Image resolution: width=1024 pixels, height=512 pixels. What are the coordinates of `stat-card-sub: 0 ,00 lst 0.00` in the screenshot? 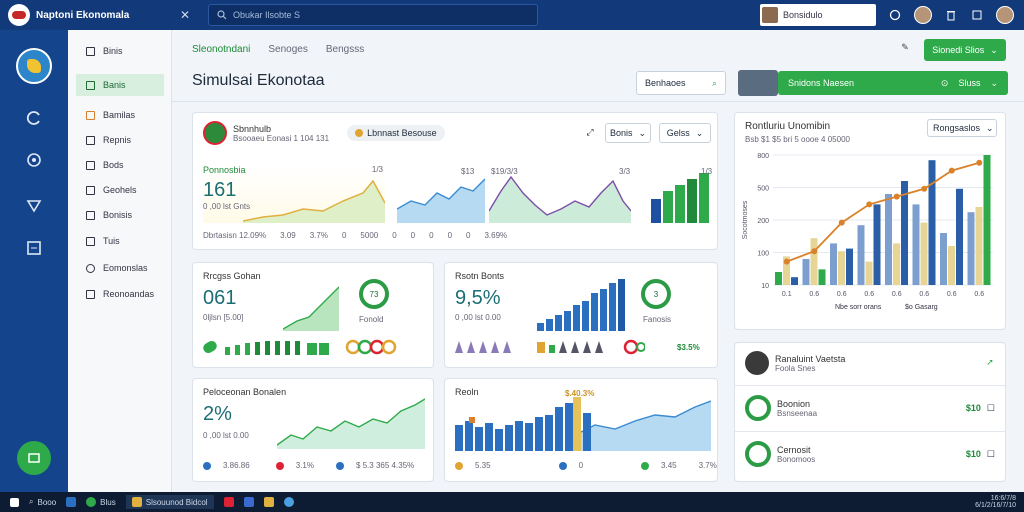 It's located at (478, 317).